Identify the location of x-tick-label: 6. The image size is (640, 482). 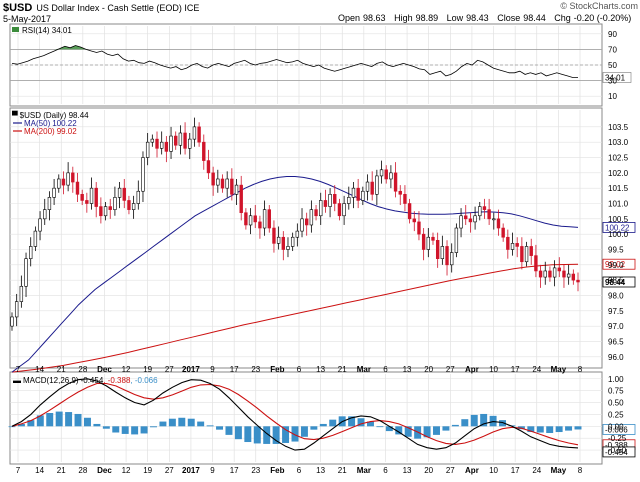
(385, 369).